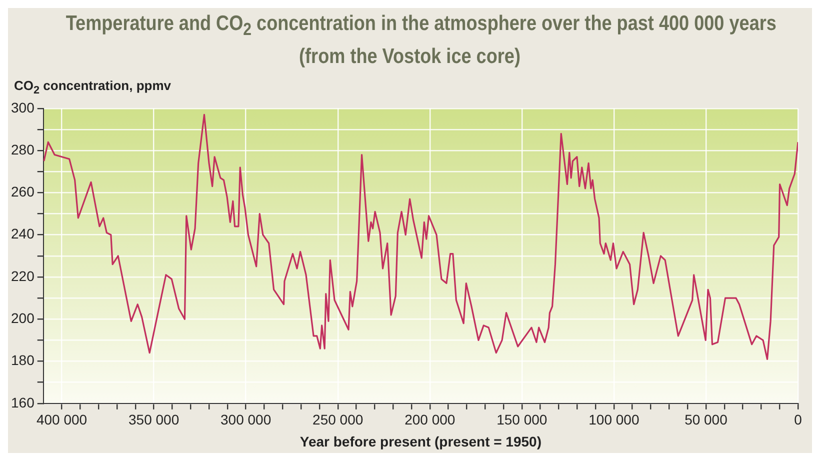 This screenshot has height=467, width=820. What do you see at coordinates (23, 191) in the screenshot?
I see `y-tick-label: 260` at bounding box center [23, 191].